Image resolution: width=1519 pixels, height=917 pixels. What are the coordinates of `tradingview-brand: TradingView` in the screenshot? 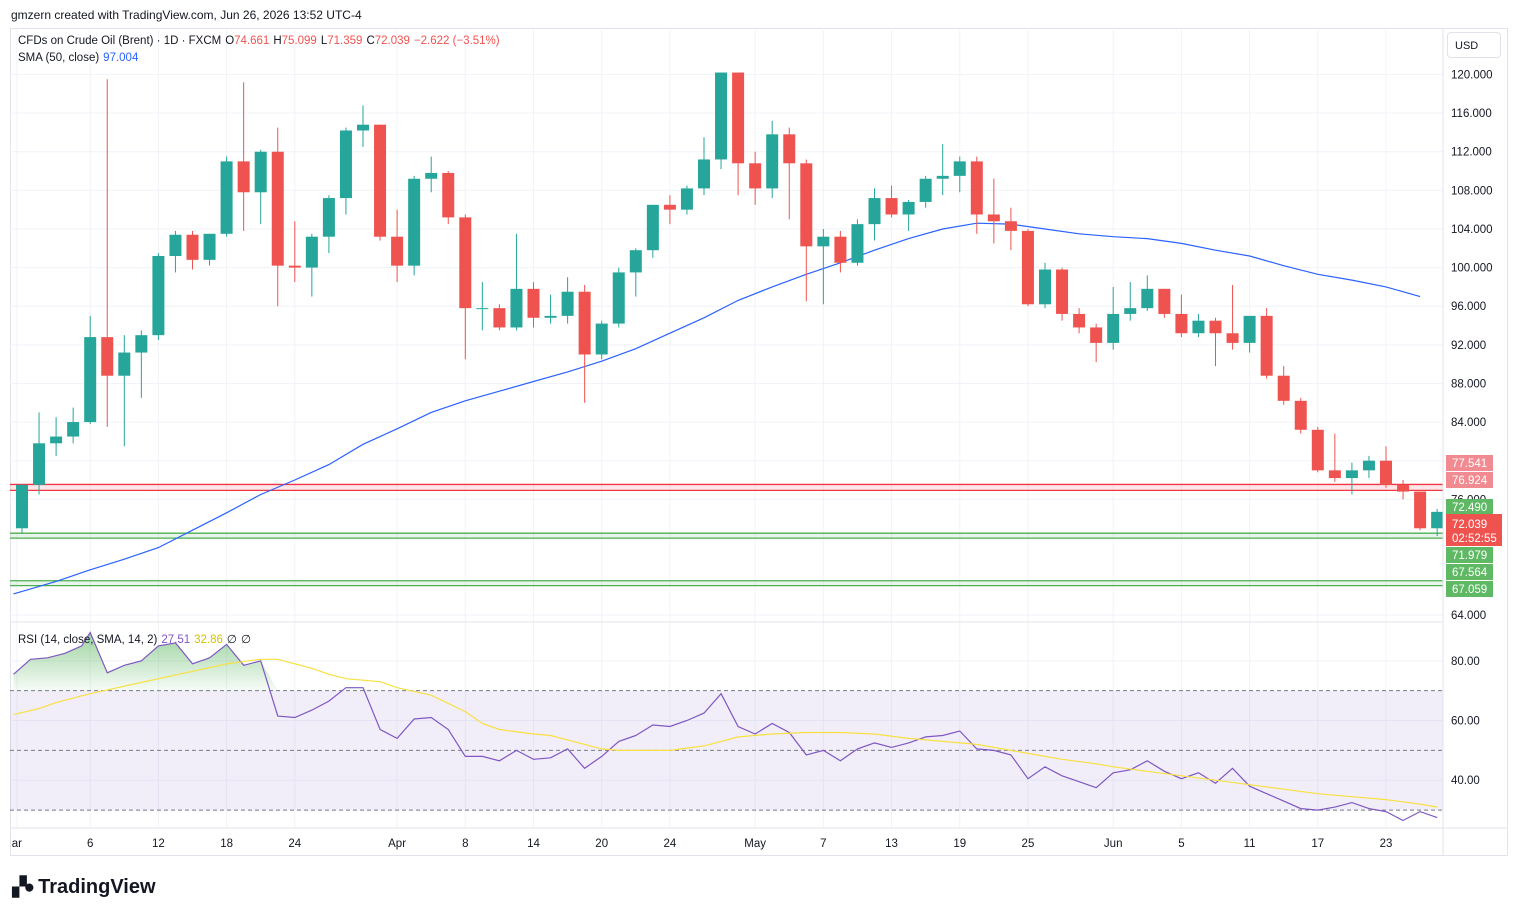 It's located at (97, 887).